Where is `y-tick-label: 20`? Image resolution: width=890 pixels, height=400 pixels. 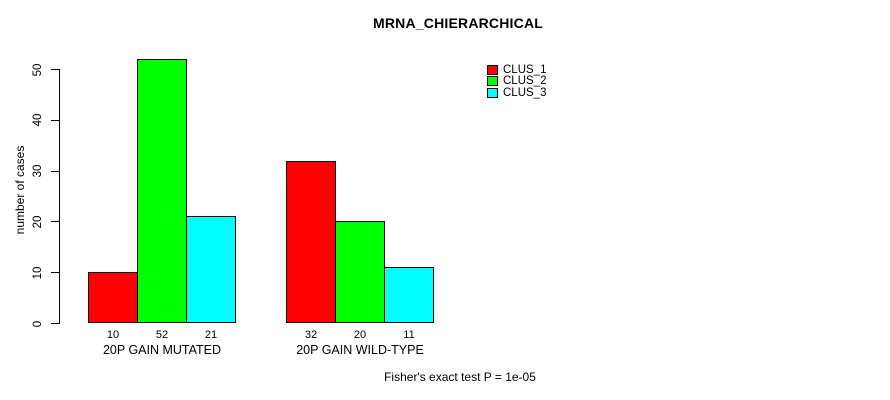 y-tick-label: 20 is located at coordinates (38, 222).